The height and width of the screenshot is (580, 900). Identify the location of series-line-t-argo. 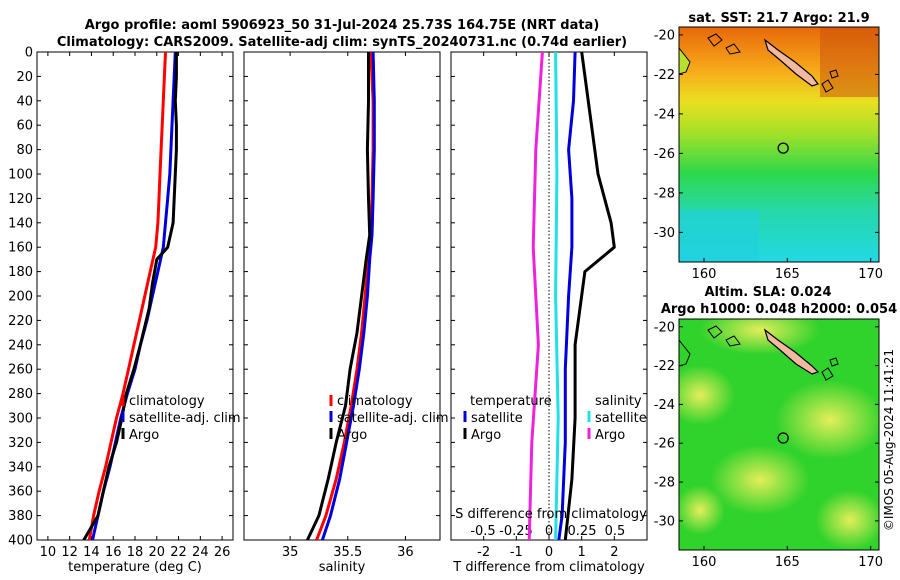
(589, 296).